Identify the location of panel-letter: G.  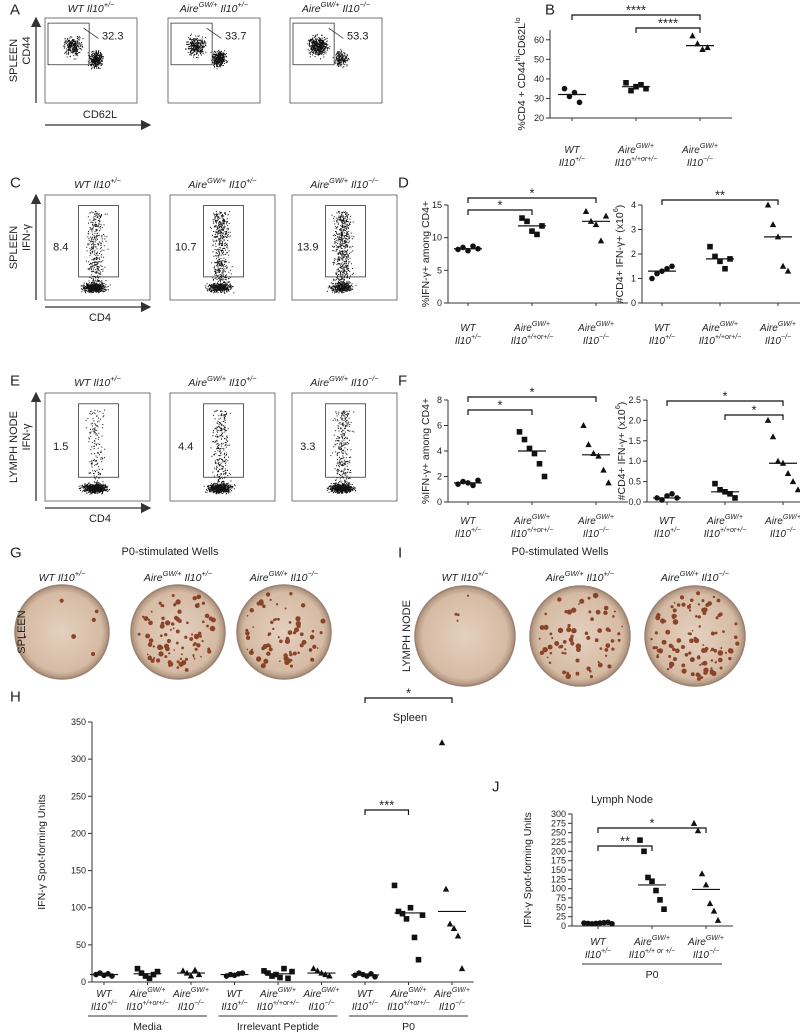
(16, 553).